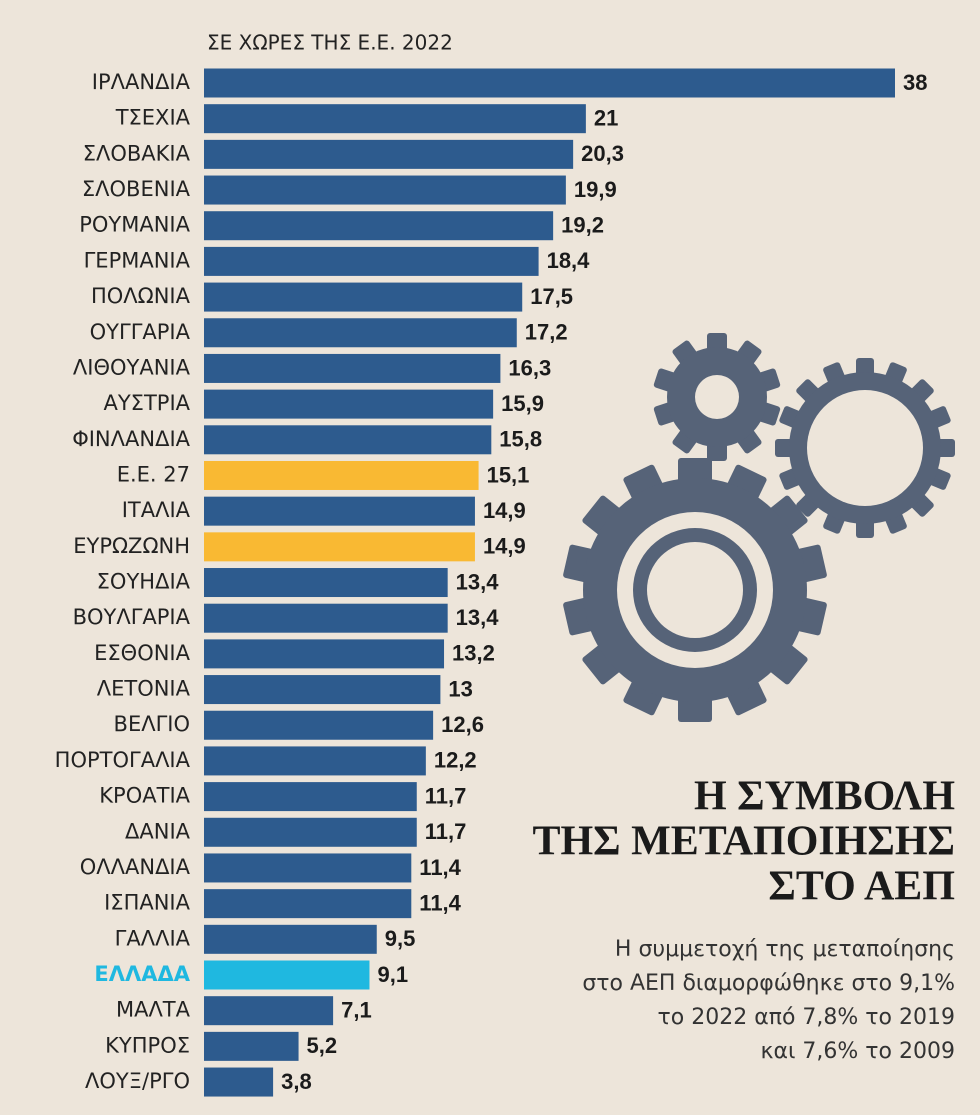  What do you see at coordinates (131, 439) in the screenshot?
I see `y-tick-label: ΦΙΝΛΑΝΔΙΑ` at bounding box center [131, 439].